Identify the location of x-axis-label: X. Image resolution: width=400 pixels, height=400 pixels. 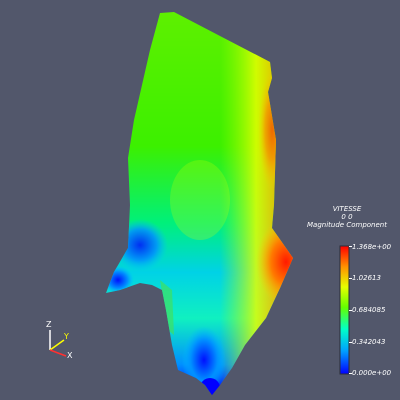
(70, 355).